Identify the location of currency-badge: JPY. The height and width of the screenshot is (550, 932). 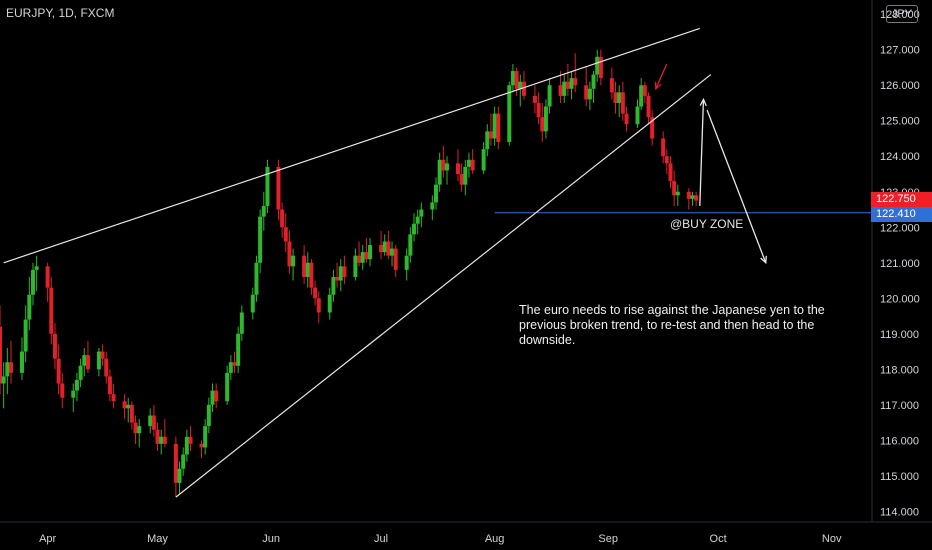
(902, 14).